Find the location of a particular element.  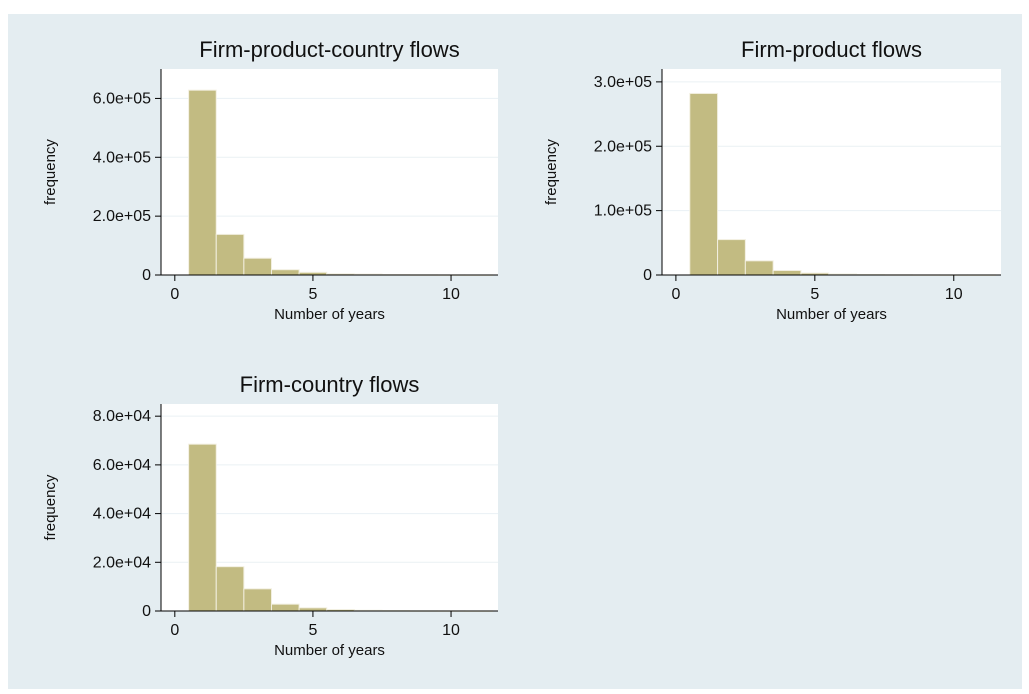

y-tick-label: 4.0e+04 is located at coordinates (122, 514).